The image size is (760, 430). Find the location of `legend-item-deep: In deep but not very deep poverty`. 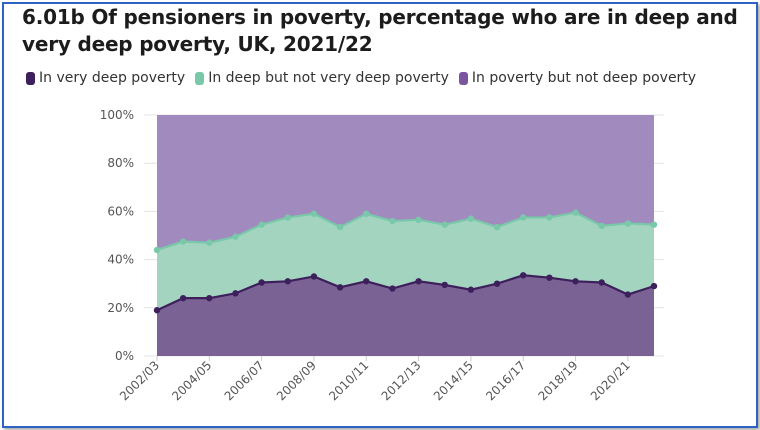

legend-item-deep: In deep but not very deep poverty is located at coordinates (322, 78).